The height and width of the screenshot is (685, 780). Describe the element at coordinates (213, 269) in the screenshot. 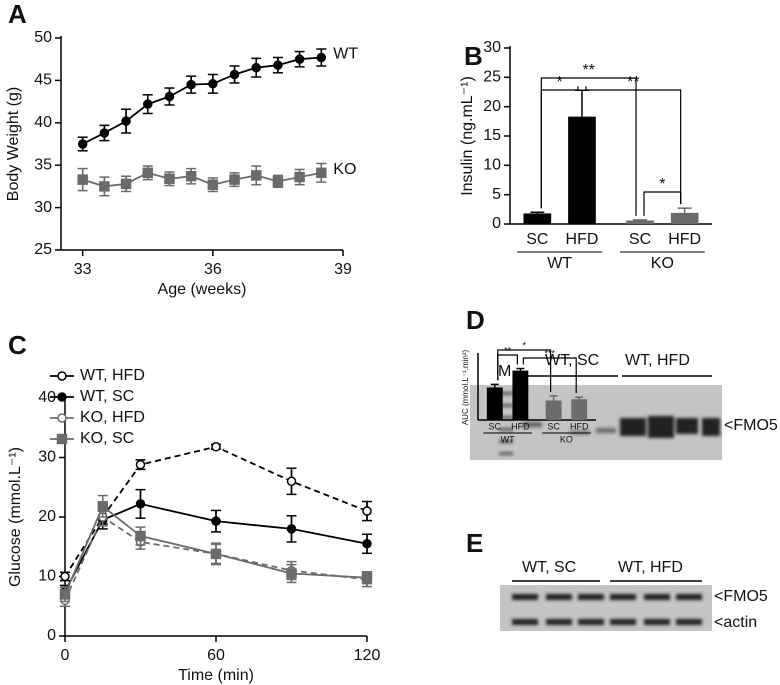

I see `x-tick-label: 36` at that location.